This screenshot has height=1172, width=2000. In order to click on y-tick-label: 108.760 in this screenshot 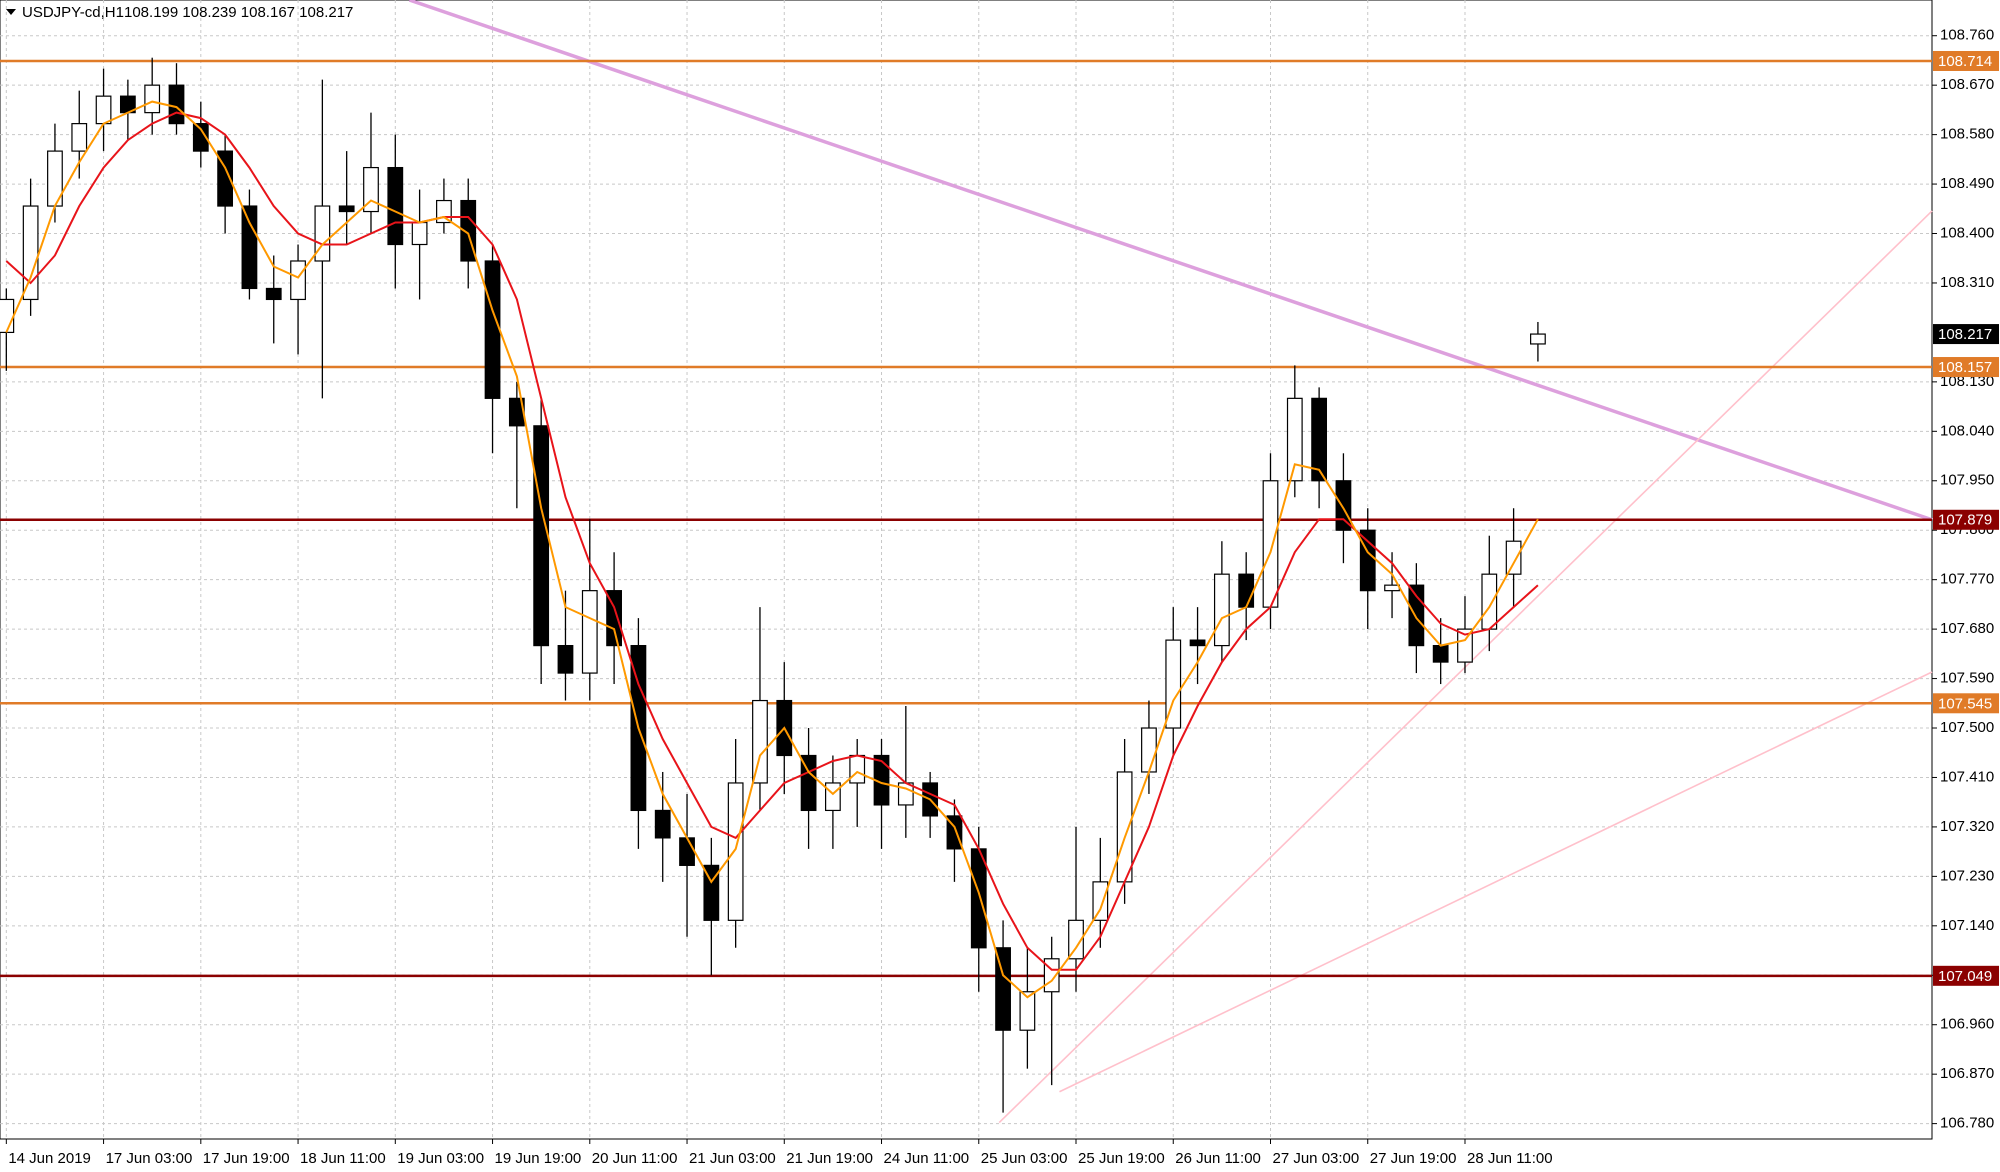, I will do `click(1967, 35)`.